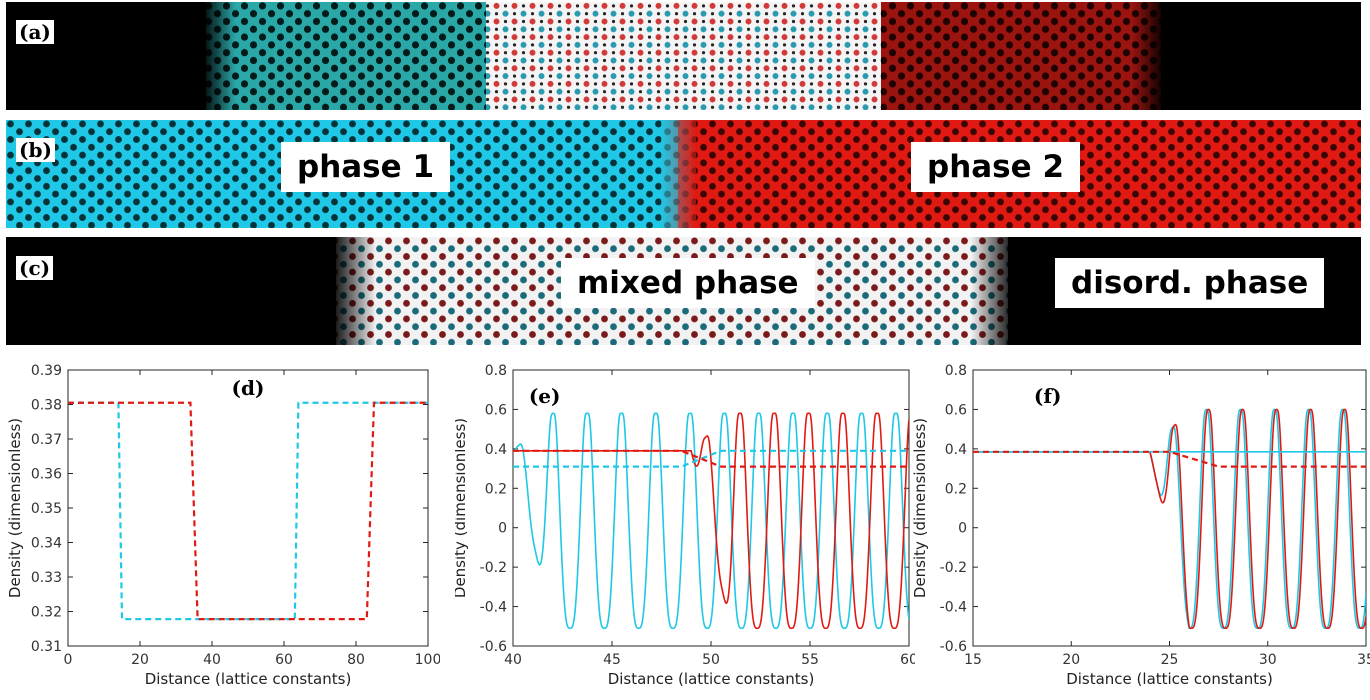  I want to click on y-tick-label: 0.34, so click(46, 544).